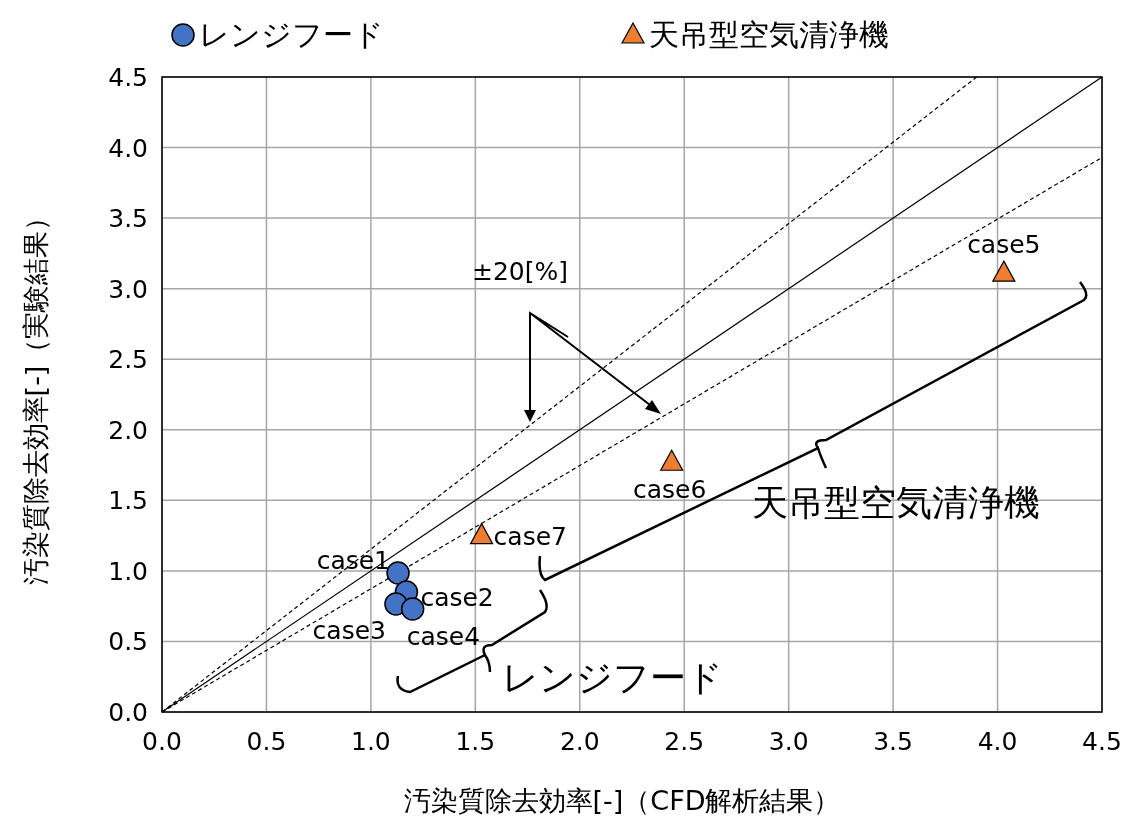 The width and height of the screenshot is (1121, 817). What do you see at coordinates (353, 561) in the screenshot?
I see `annotation: case1` at bounding box center [353, 561].